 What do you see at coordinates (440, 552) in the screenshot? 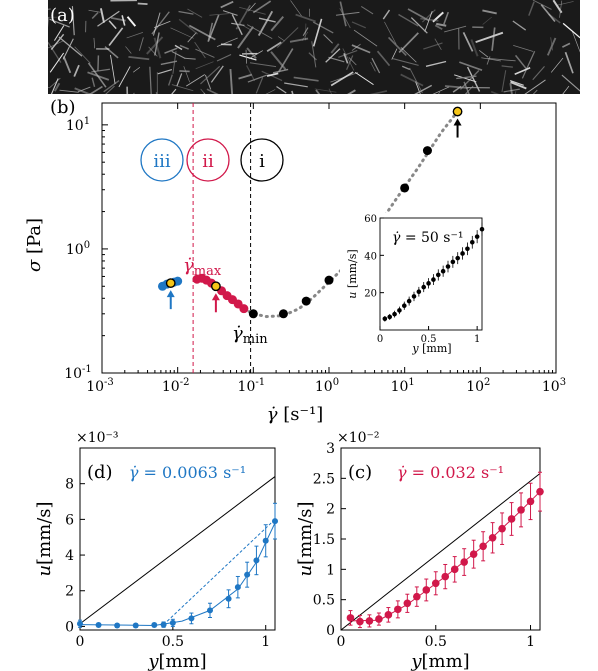
I see `panel-c-affine-line` at bounding box center [440, 552].